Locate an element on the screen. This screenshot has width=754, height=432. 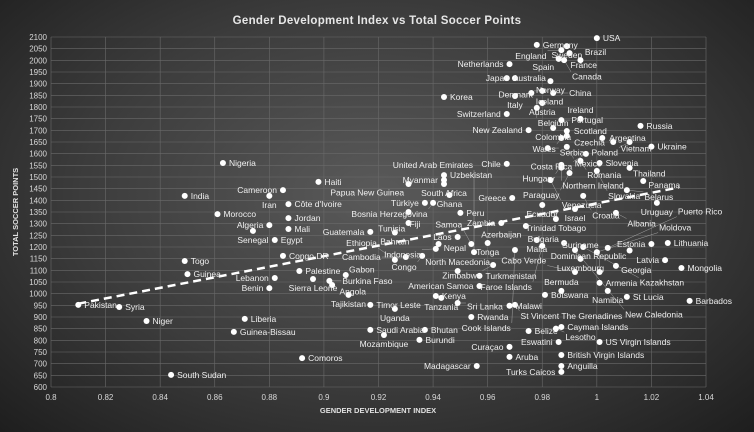
point-label: Canada is located at coordinates (587, 77).